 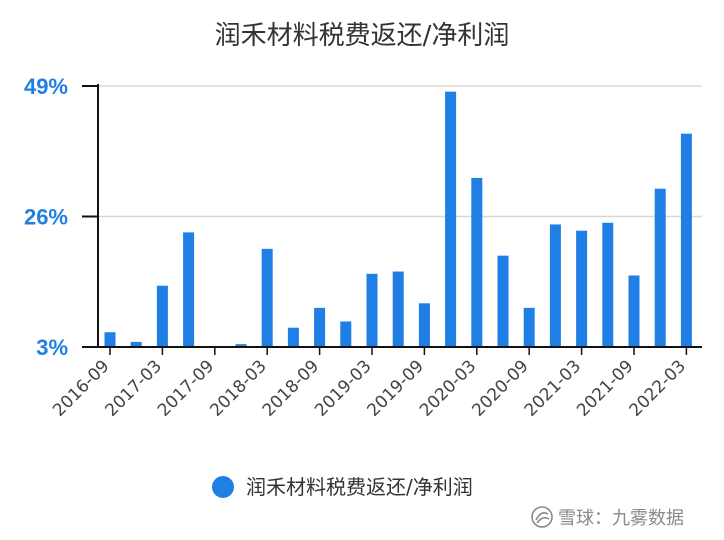 What do you see at coordinates (46, 217) in the screenshot?
I see `y-tick-label: 26%` at bounding box center [46, 217].